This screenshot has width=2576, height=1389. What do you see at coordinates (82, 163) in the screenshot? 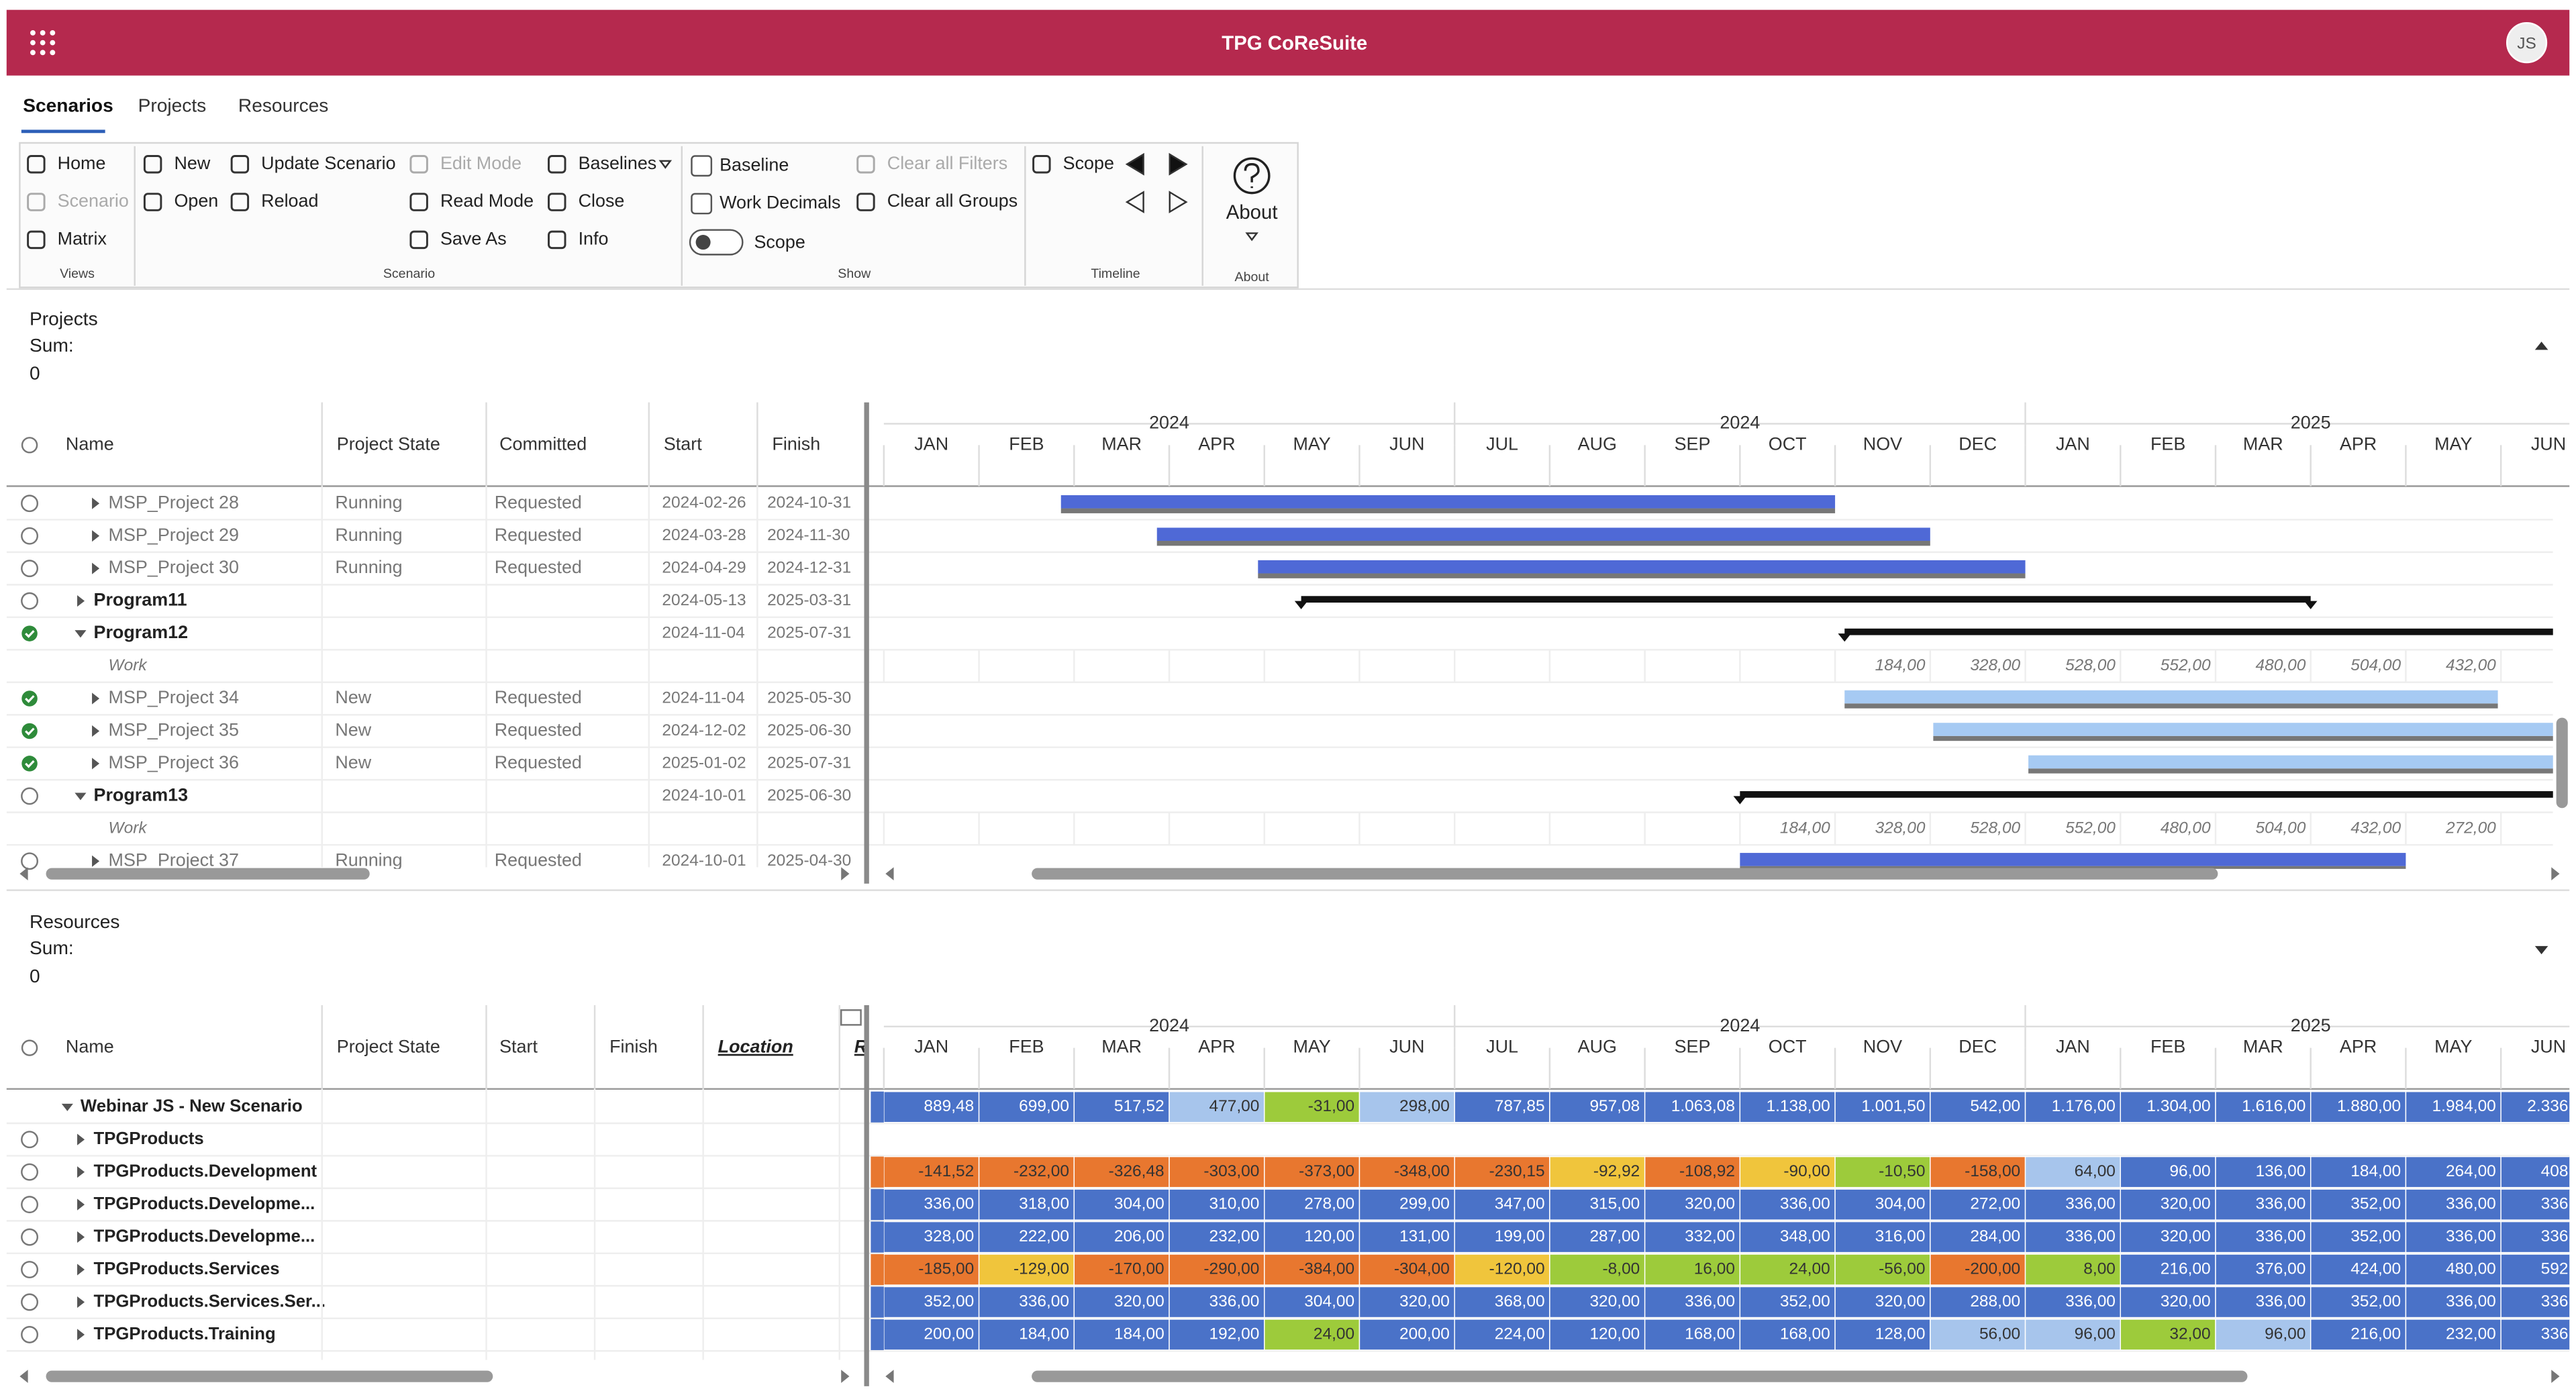
I see `ribbon-button: Home` at bounding box center [82, 163].